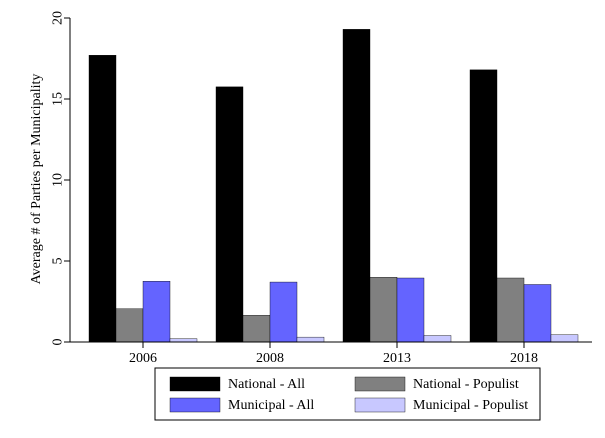  Describe the element at coordinates (537, 313) in the screenshot. I see `bar-municipal-all-2018` at that location.